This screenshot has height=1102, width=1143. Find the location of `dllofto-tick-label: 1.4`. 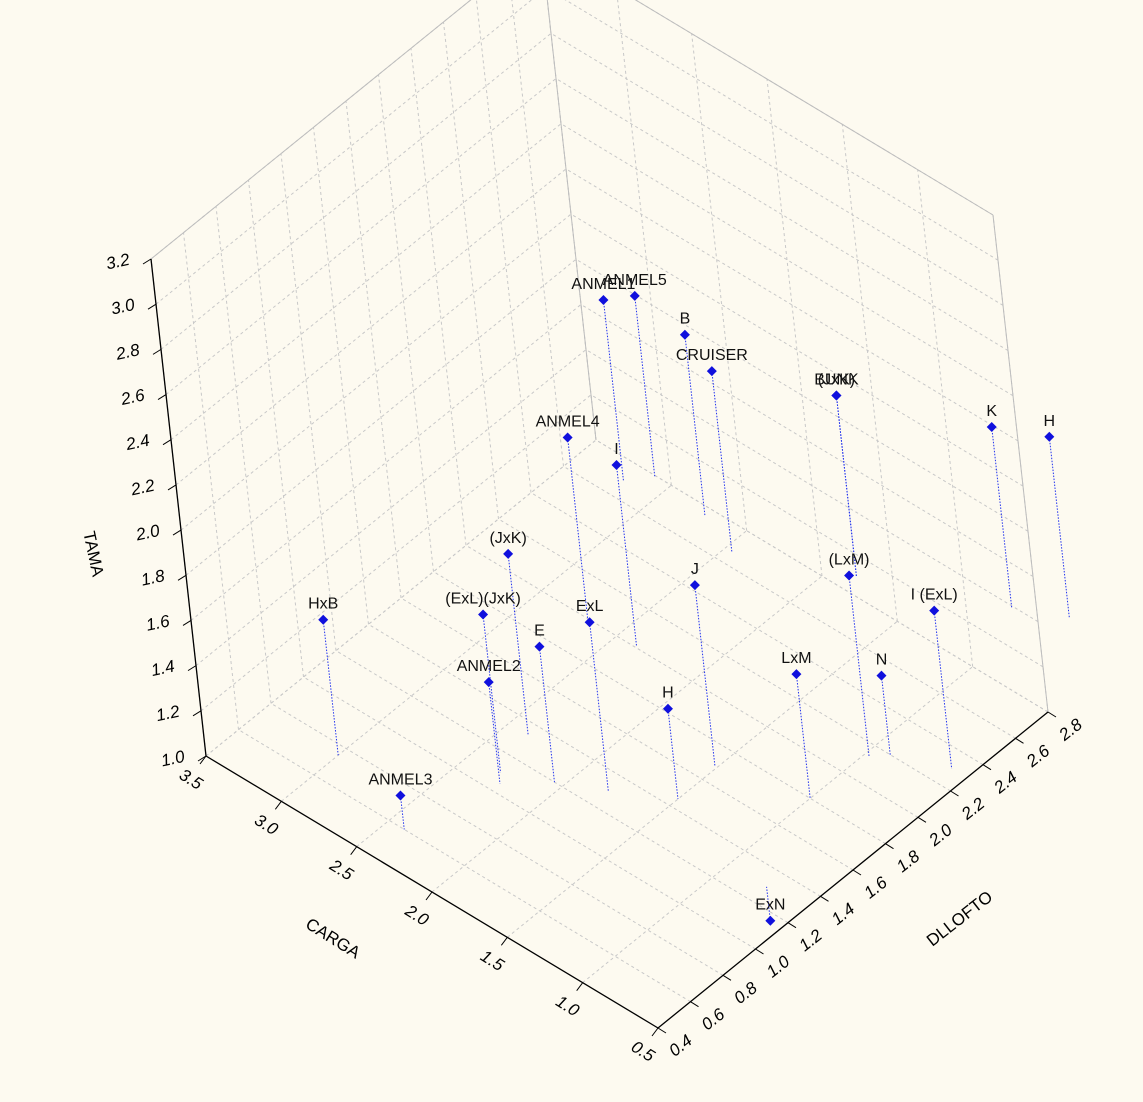

dllofto-tick-label: 1.4 is located at coordinates (843, 914).